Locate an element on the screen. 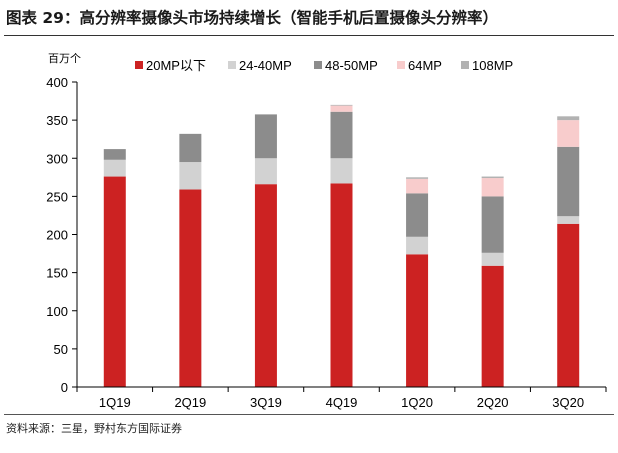 This screenshot has height=453, width=618. bar-segment-48-50mp-2q19 is located at coordinates (190, 148).